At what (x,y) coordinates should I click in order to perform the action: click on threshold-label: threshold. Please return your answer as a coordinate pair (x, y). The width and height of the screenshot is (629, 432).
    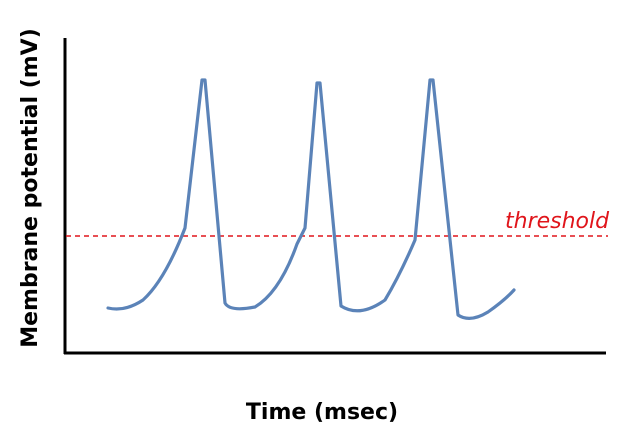
    Looking at the image, I should click on (557, 221).